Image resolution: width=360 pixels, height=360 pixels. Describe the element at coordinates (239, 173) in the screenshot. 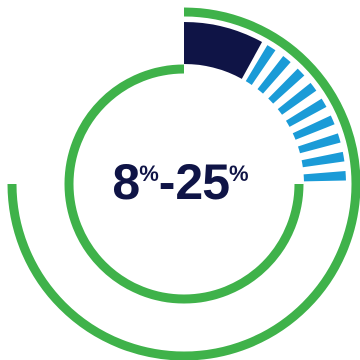

I see `high-unit-label: %` at that location.